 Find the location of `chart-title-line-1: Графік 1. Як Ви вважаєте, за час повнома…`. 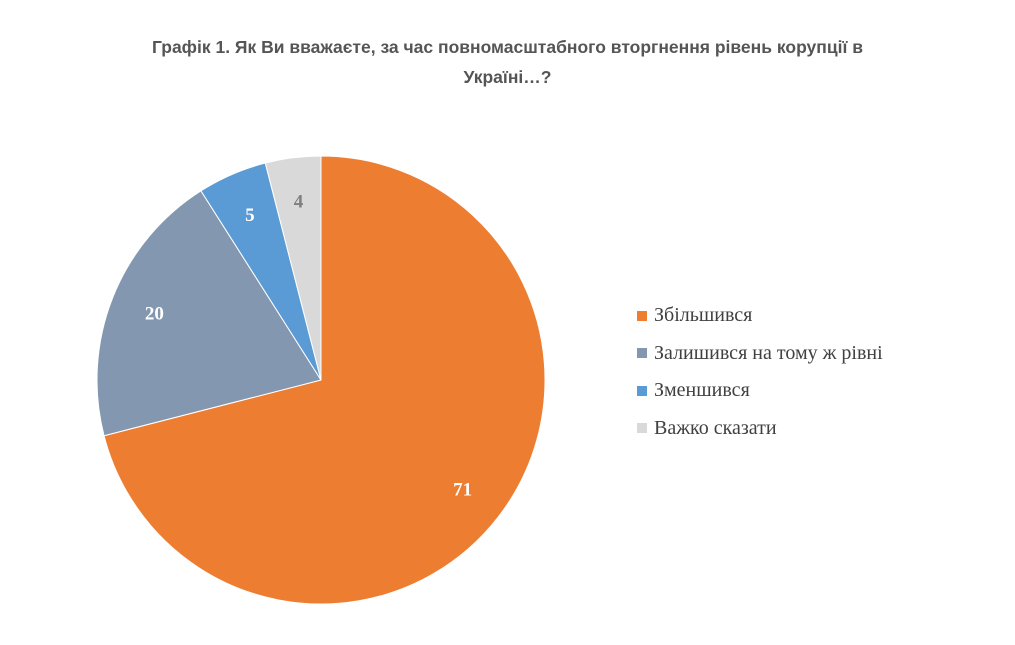

chart-title-line-1: Графік 1. Як Ви вважаєте, за час повнома… is located at coordinates (507, 47).